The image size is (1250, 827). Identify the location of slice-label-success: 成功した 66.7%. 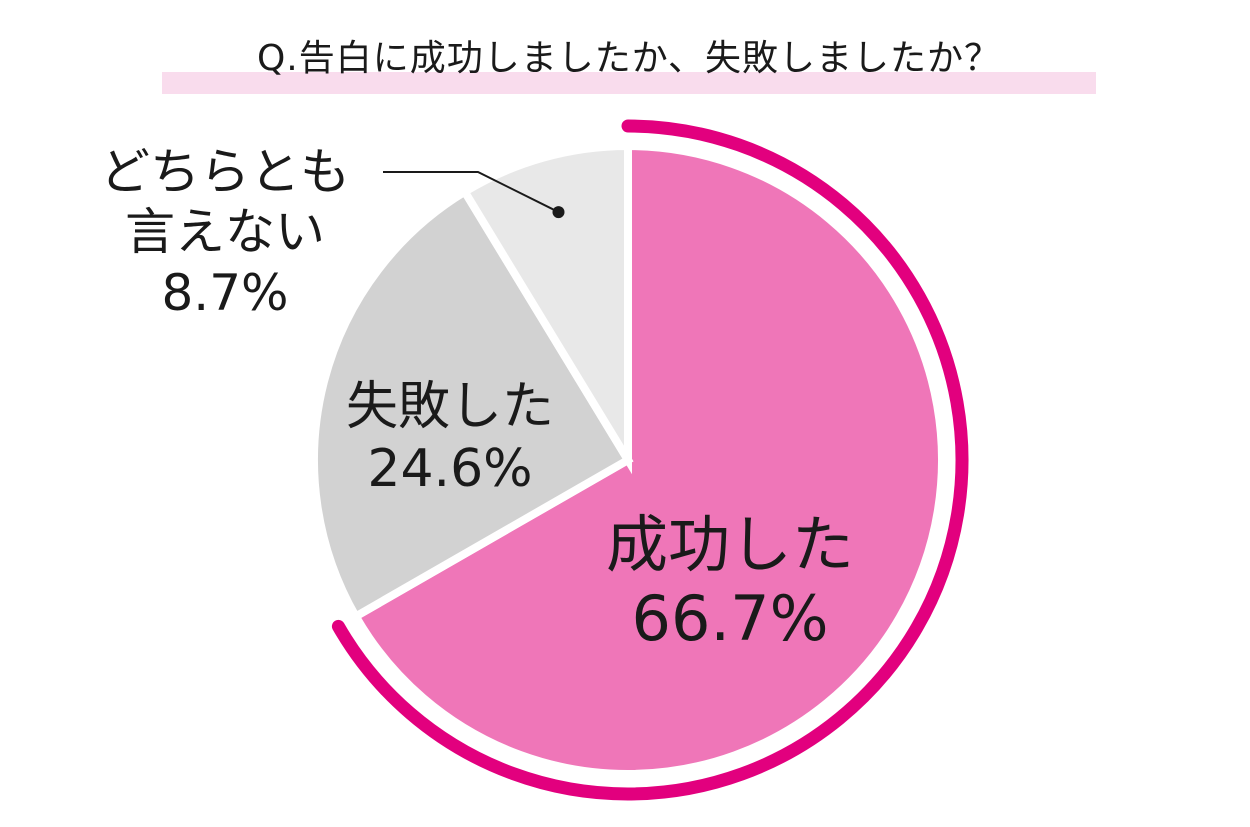
(730, 582).